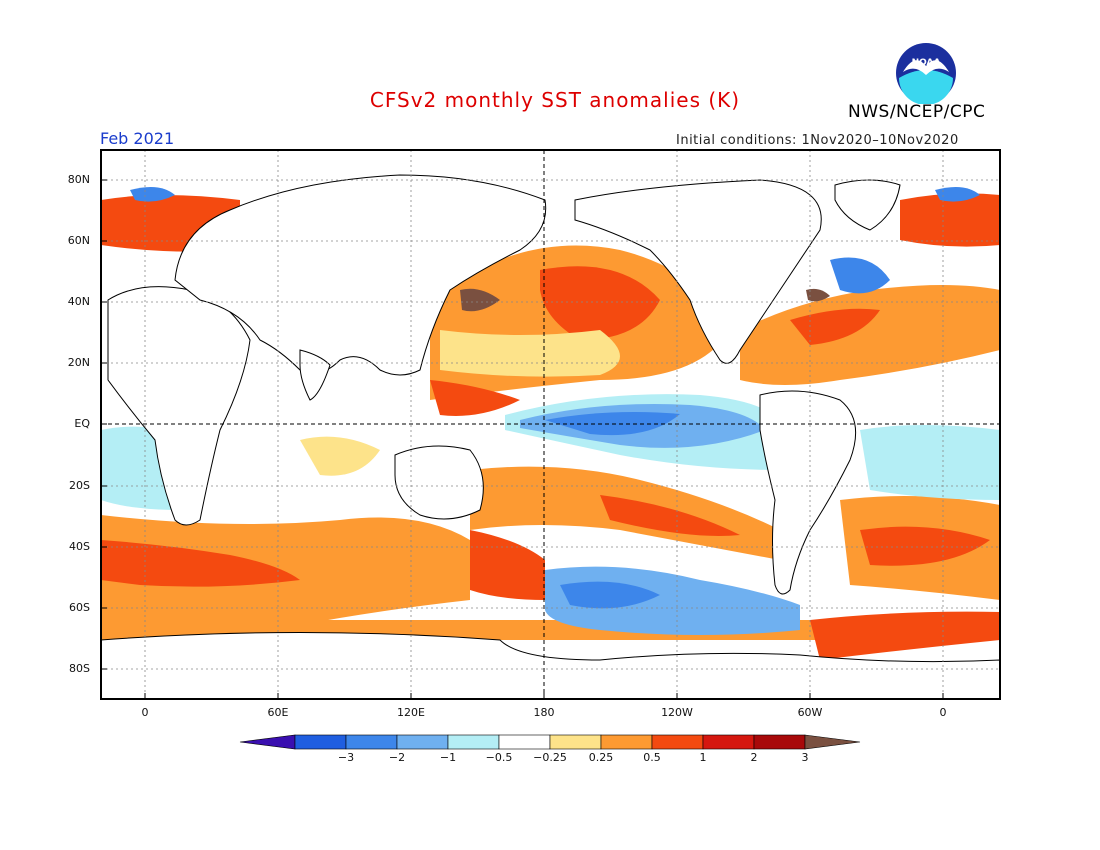  What do you see at coordinates (817, 140) in the screenshot?
I see `initial-conditions: Initial conditions: 1Nov2020–10Nov2020` at bounding box center [817, 140].